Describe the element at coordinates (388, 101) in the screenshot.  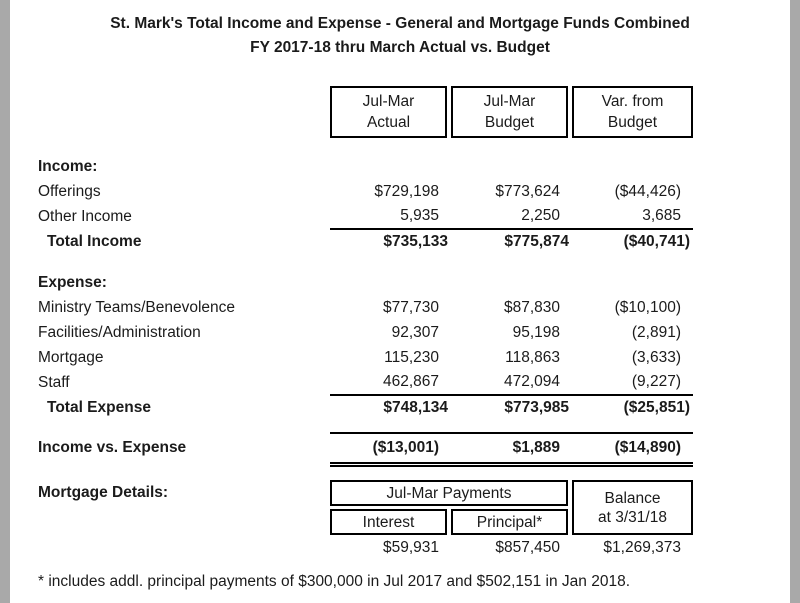
I see `column-header-actual-line1: Jul-Mar` at that location.